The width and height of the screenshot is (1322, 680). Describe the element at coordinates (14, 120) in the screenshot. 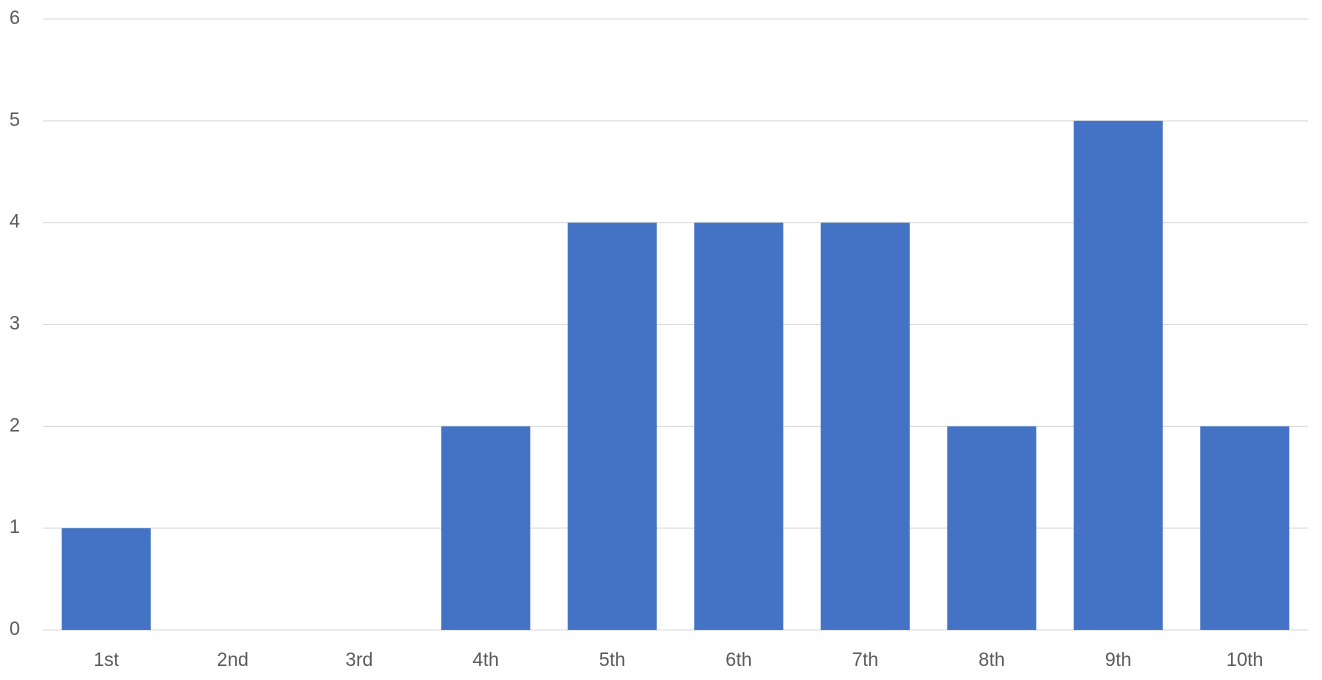

I see `y-tick-label: 5` at that location.